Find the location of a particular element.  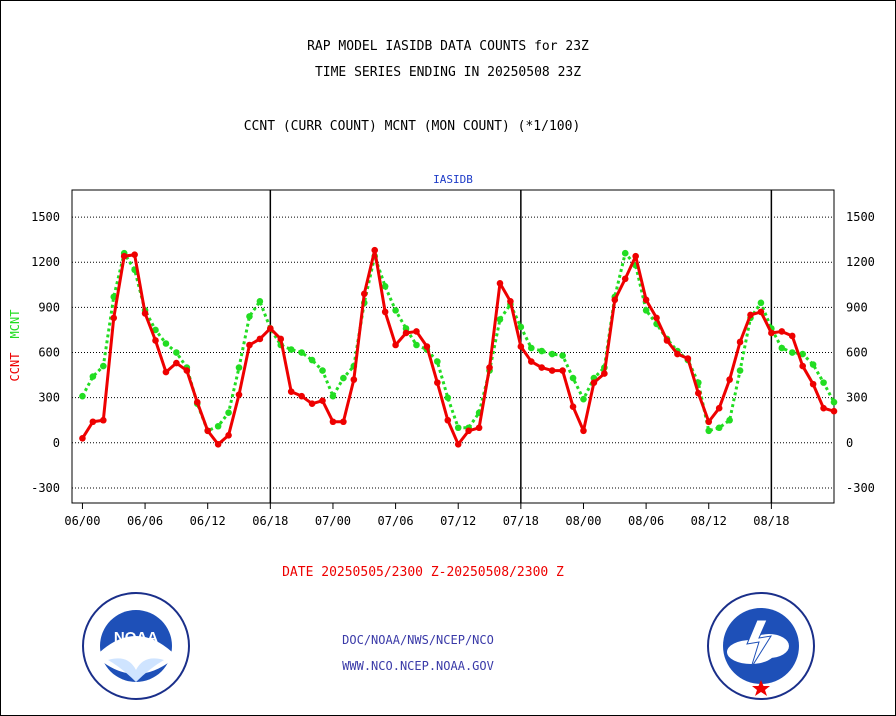

x-tick-label: 07/18 is located at coordinates (521, 521).